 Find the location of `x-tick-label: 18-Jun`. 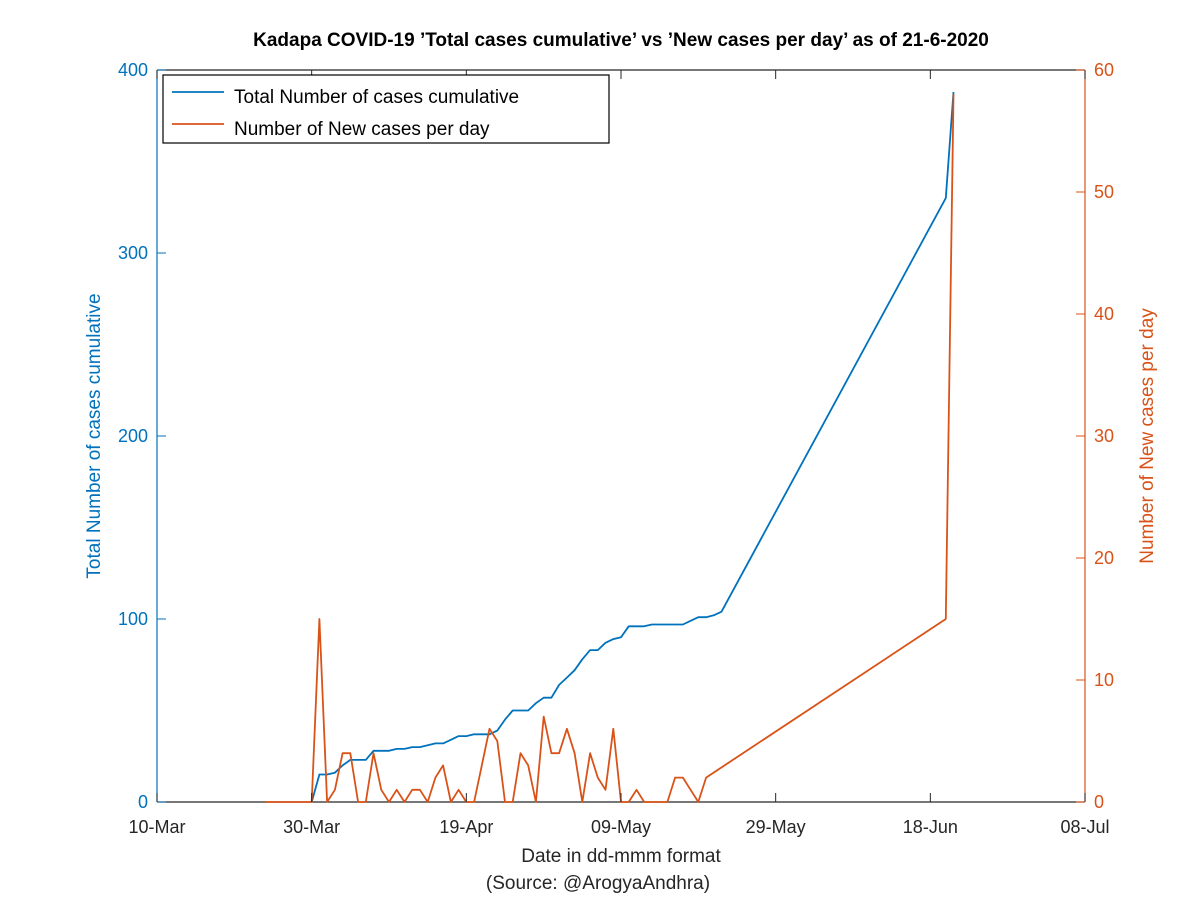

x-tick-label: 18-Jun is located at coordinates (930, 827).